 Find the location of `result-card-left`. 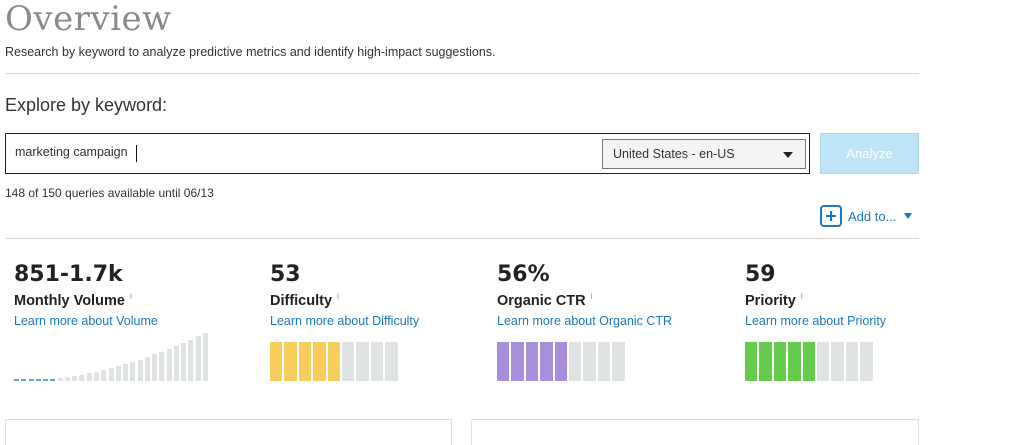

result-card-left is located at coordinates (228, 432).